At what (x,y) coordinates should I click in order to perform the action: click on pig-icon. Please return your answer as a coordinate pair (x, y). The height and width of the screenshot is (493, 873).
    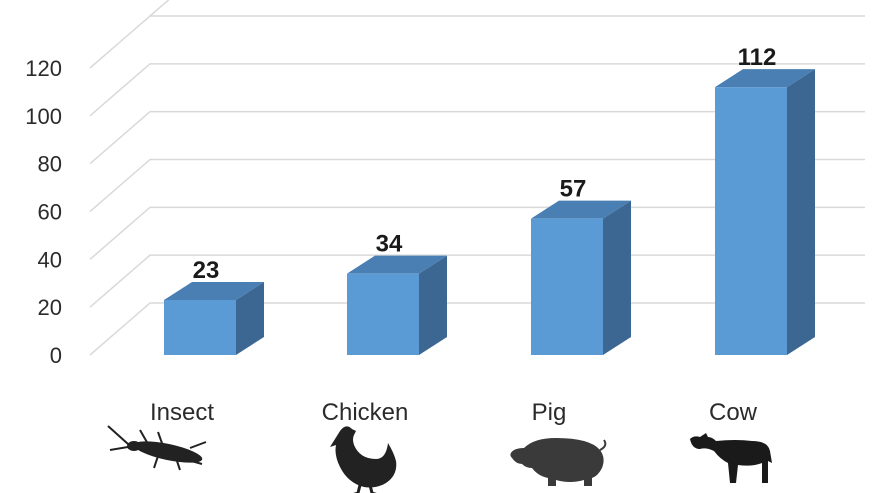
    Looking at the image, I should click on (558, 462).